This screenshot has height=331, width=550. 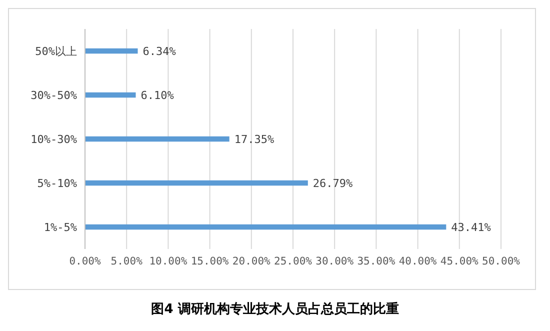 What do you see at coordinates (54, 95) in the screenshot?
I see `y-tick-label: 30%-50%` at bounding box center [54, 95].